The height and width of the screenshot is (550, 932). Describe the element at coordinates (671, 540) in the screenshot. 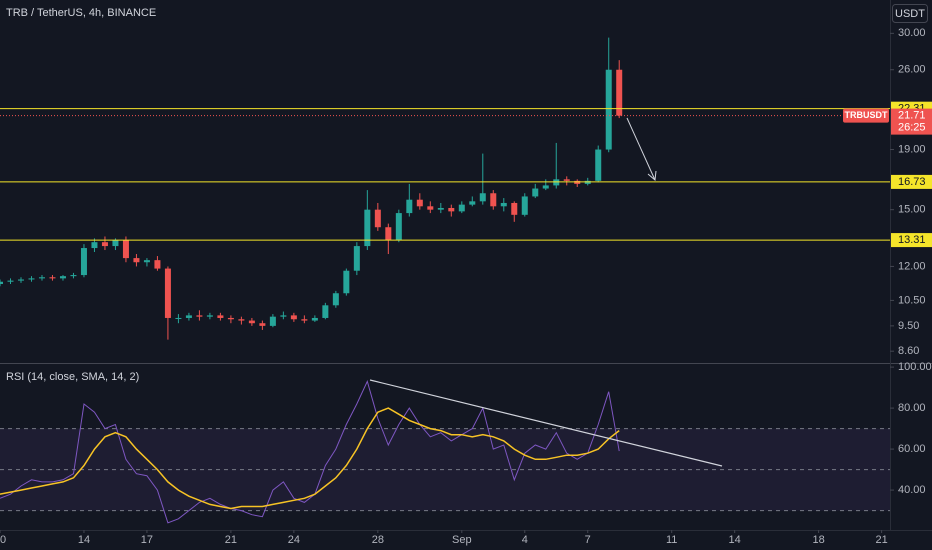

I see `x-tick-label: 11` at that location.